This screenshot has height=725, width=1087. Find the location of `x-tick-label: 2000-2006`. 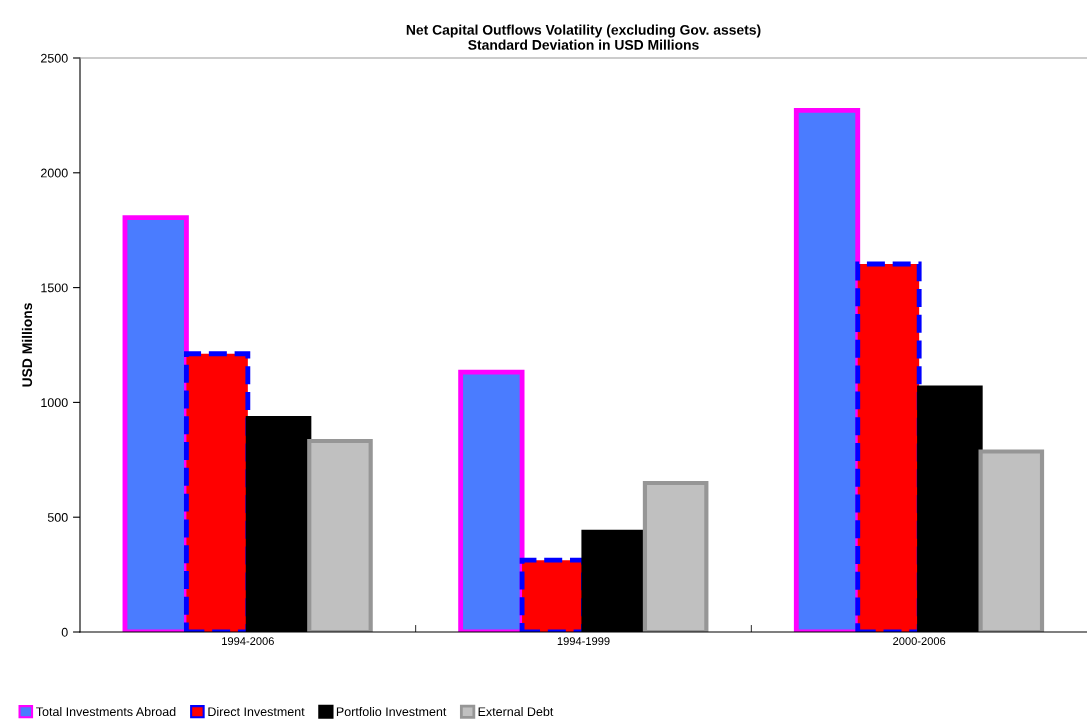

x-tick-label: 2000-2006 is located at coordinates (919, 641).